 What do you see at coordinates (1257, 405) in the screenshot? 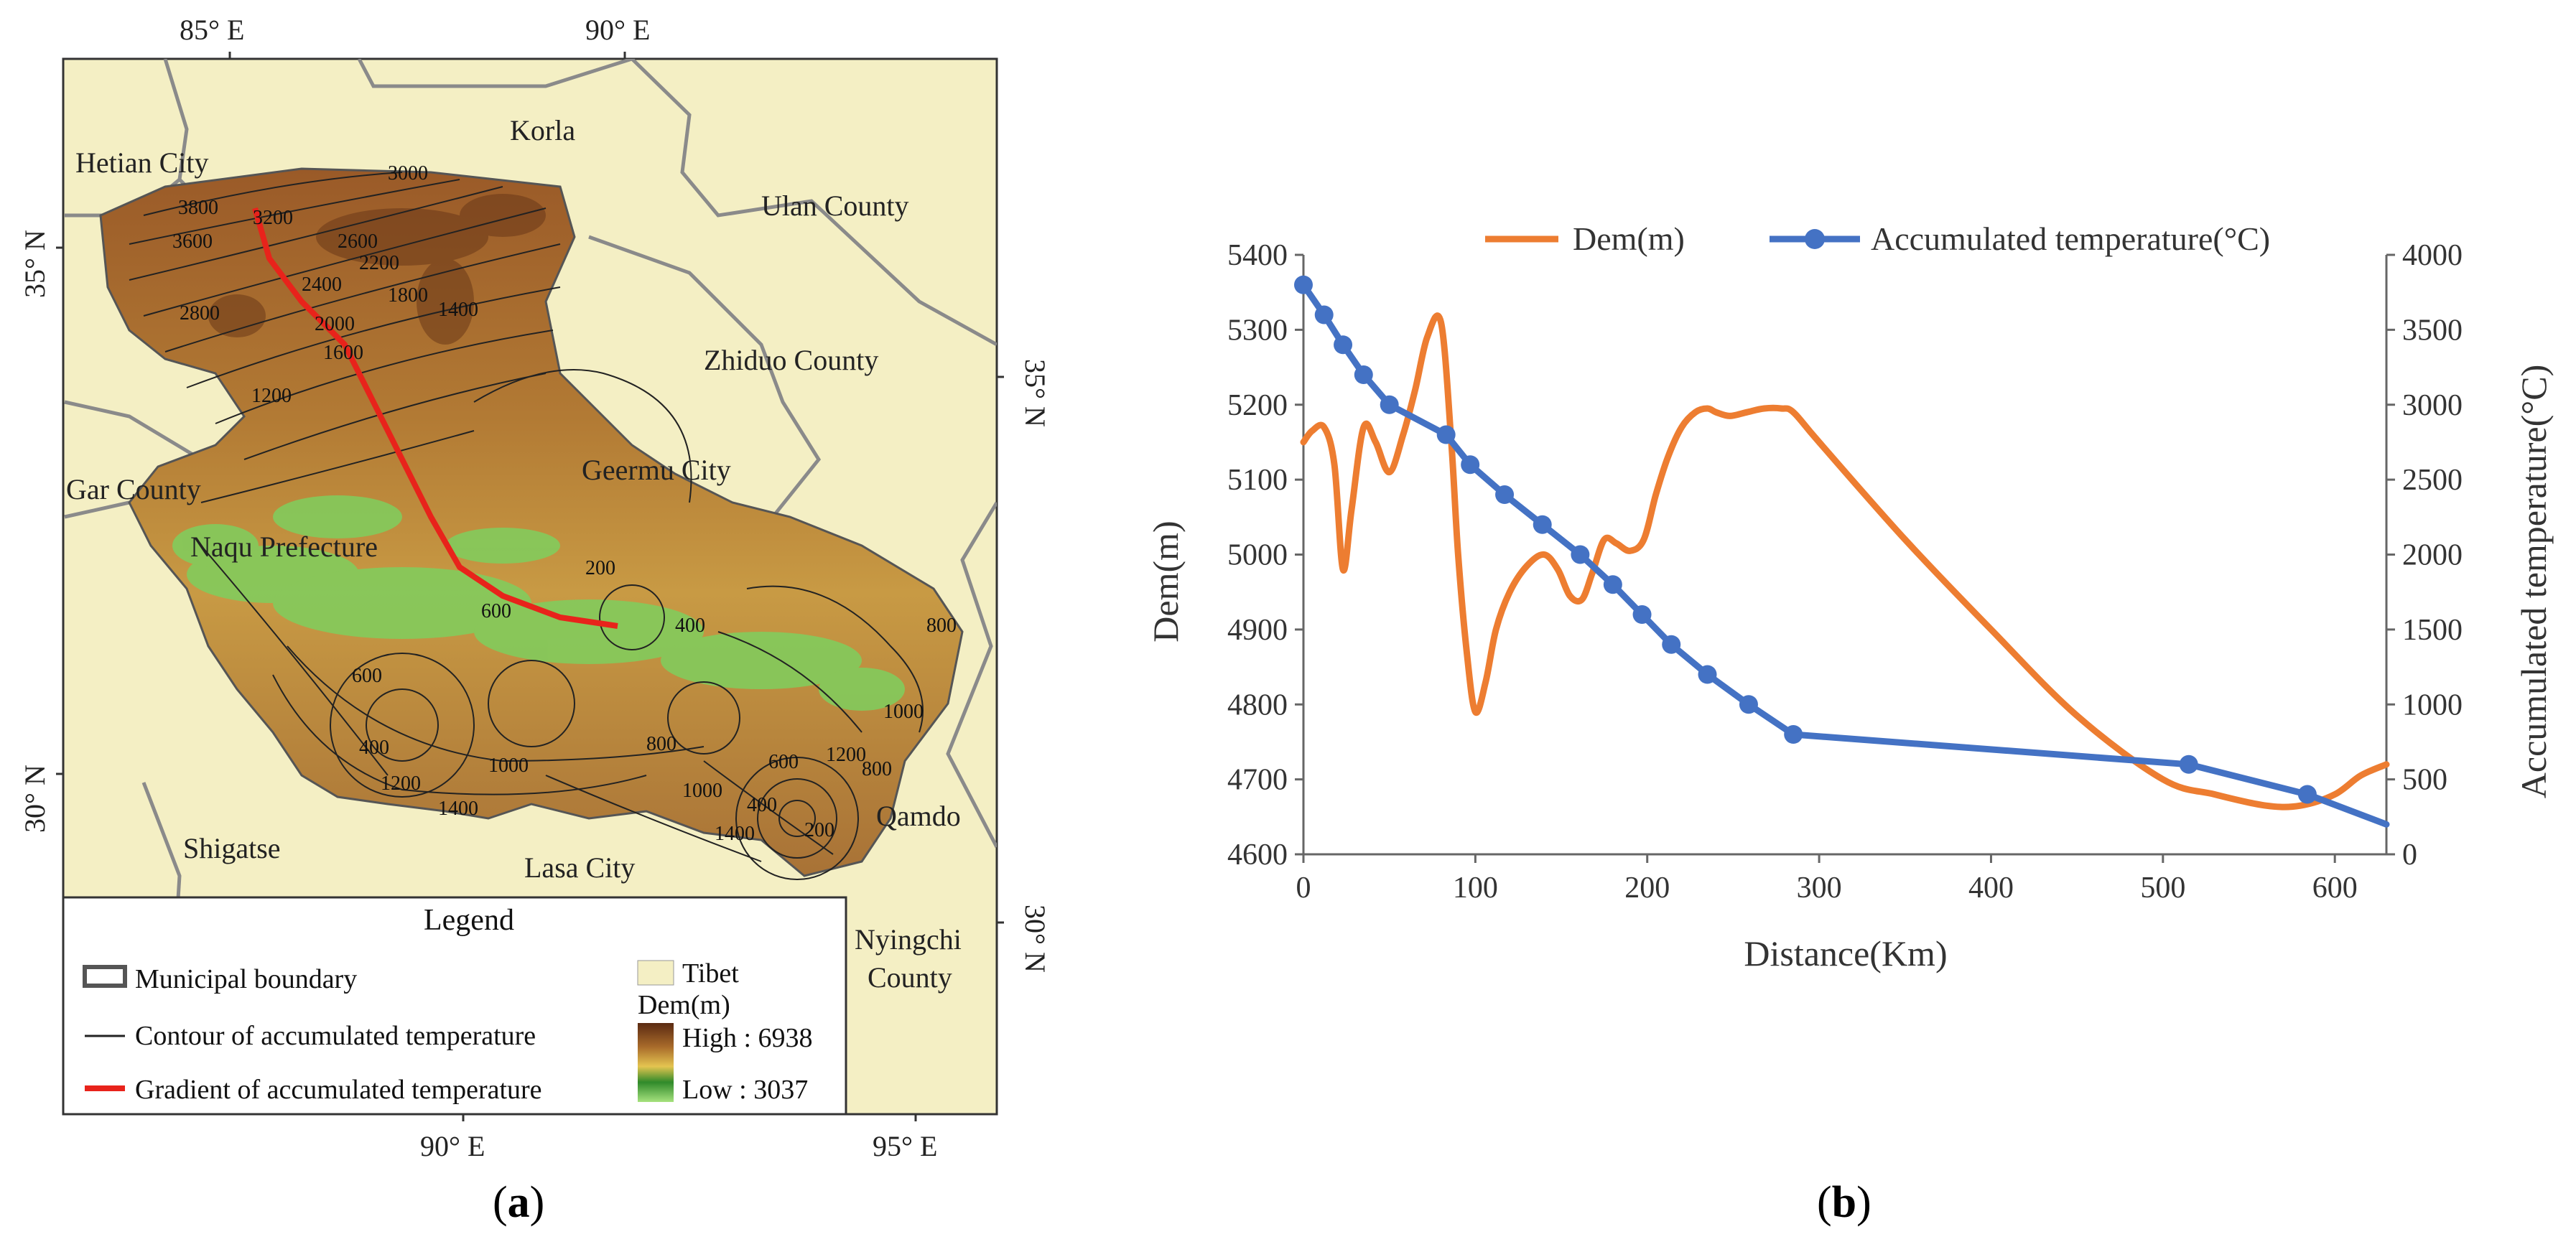
I see `y-left-tick-label: 5200` at bounding box center [1257, 405].